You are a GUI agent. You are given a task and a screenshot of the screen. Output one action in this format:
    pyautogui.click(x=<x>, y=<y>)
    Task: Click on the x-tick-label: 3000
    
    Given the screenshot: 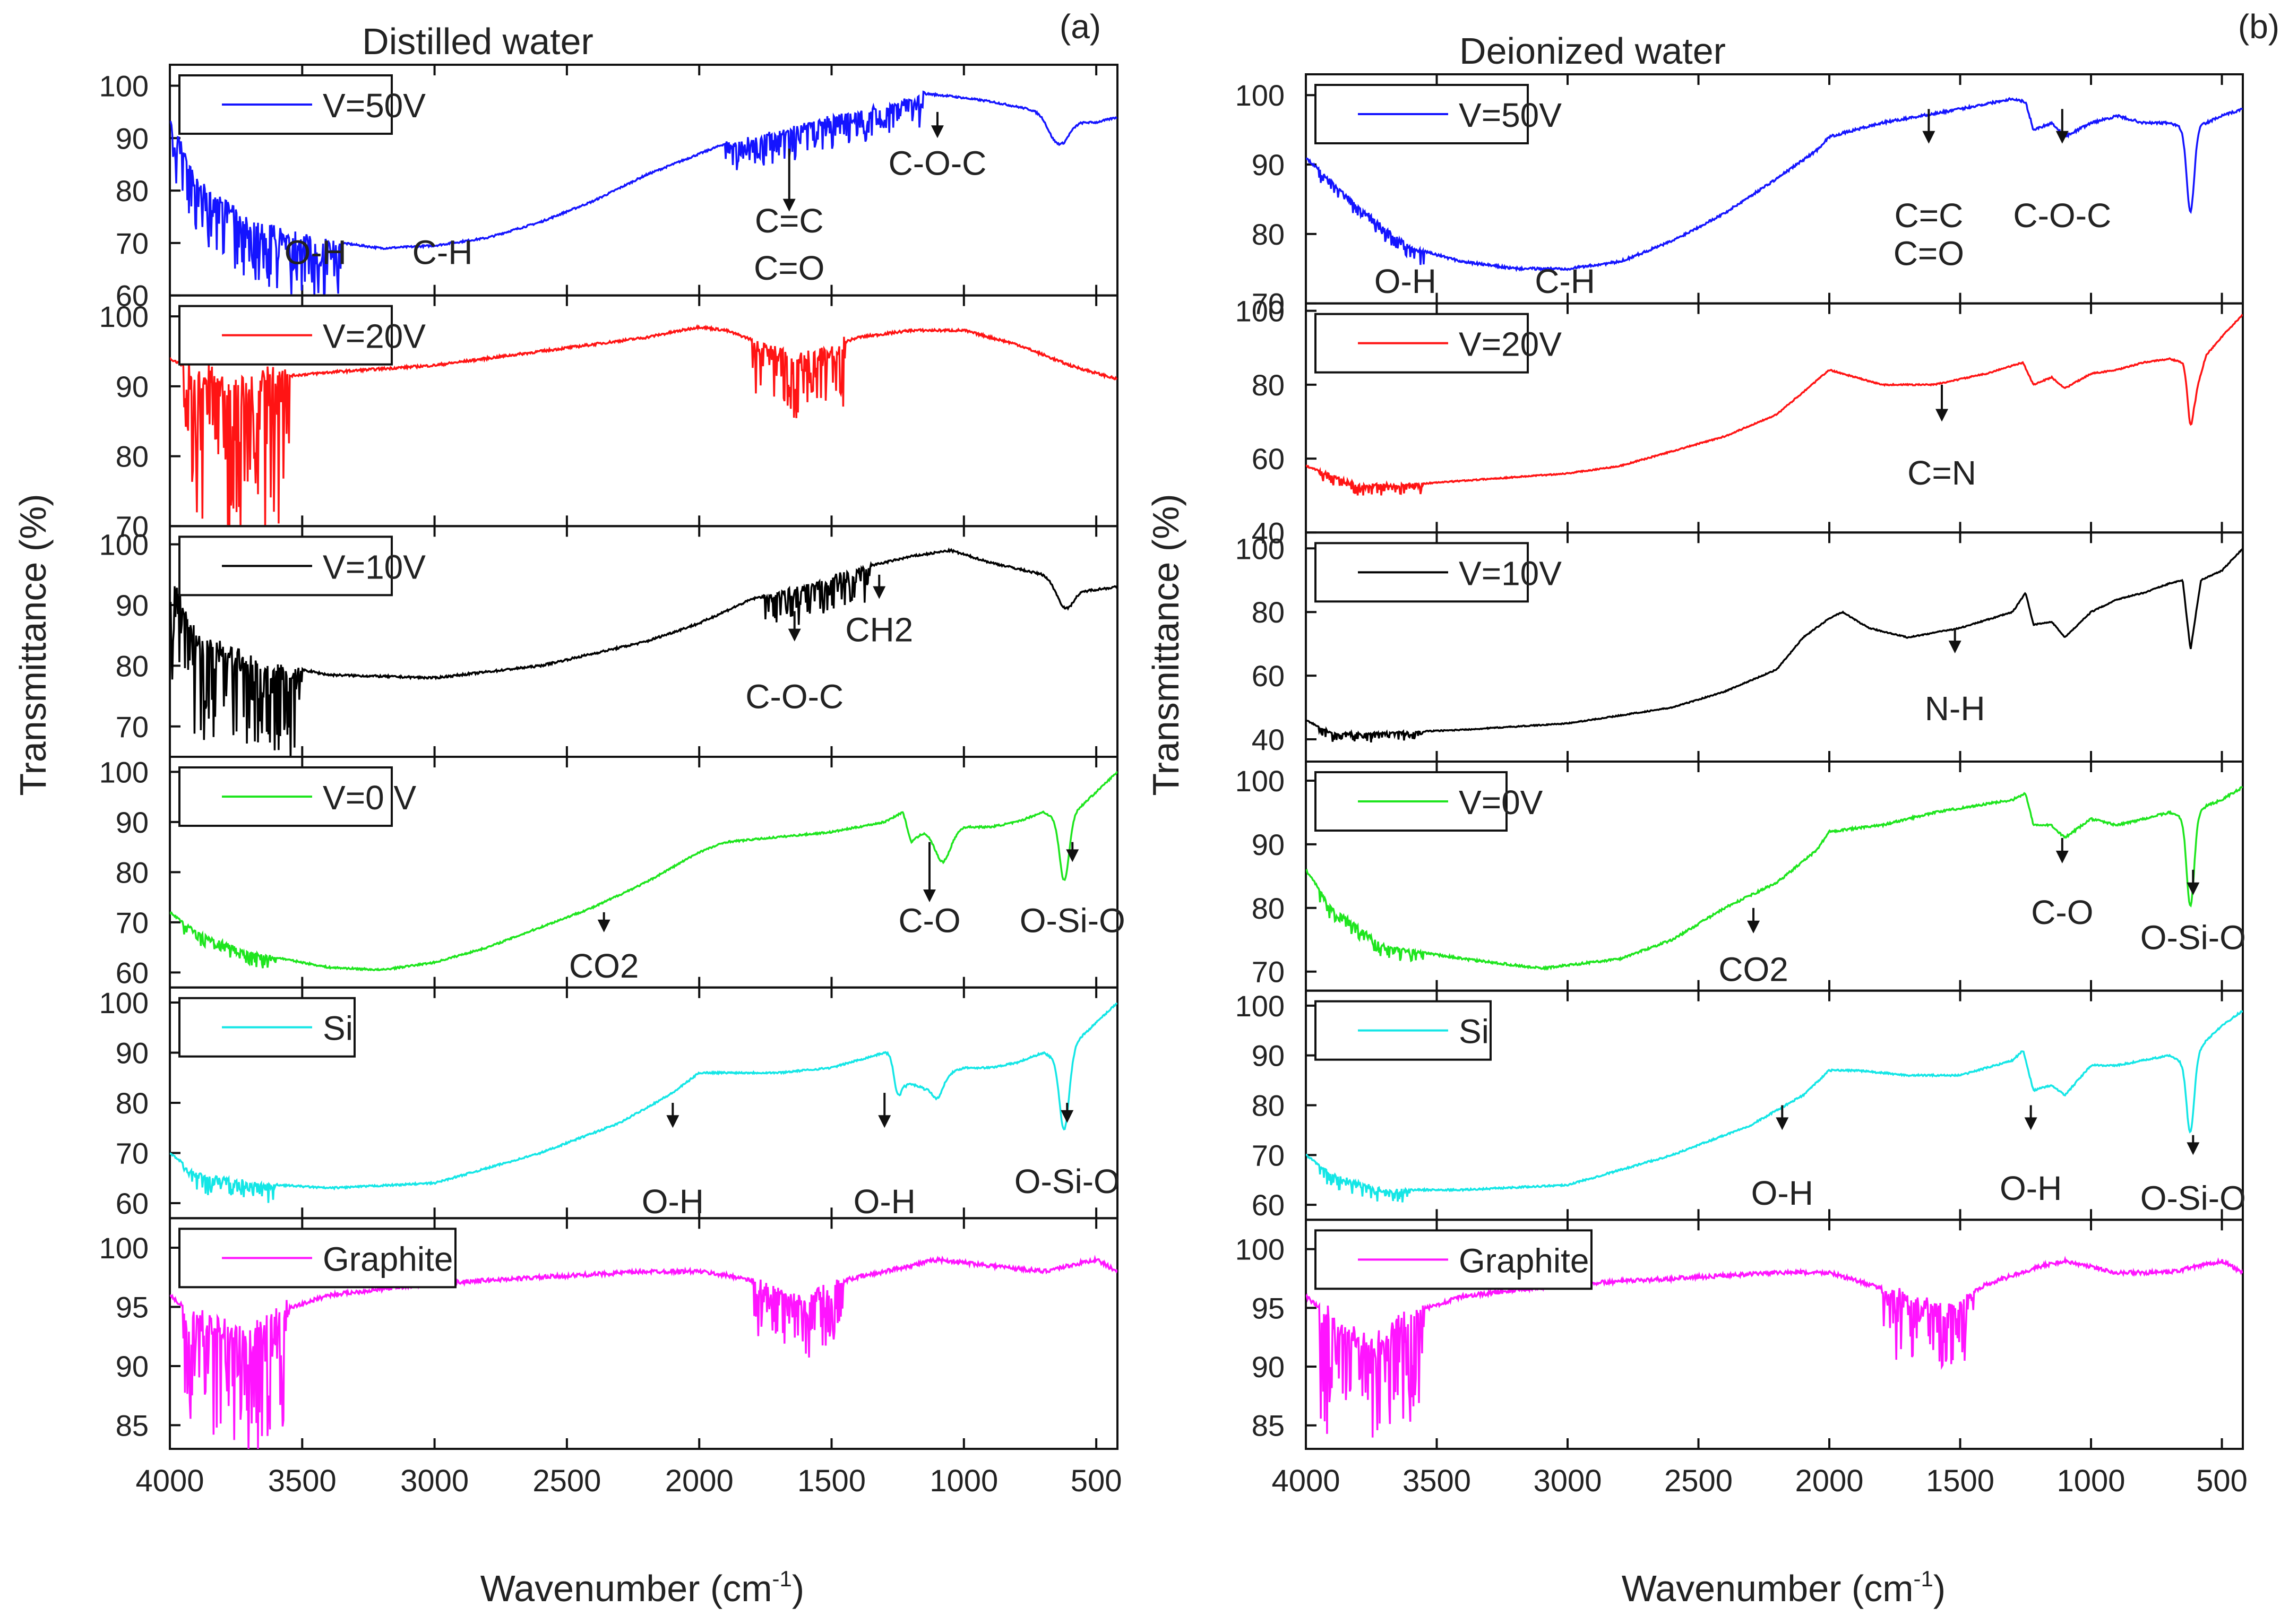 What is the action you would take?
    pyautogui.click(x=1568, y=1481)
    